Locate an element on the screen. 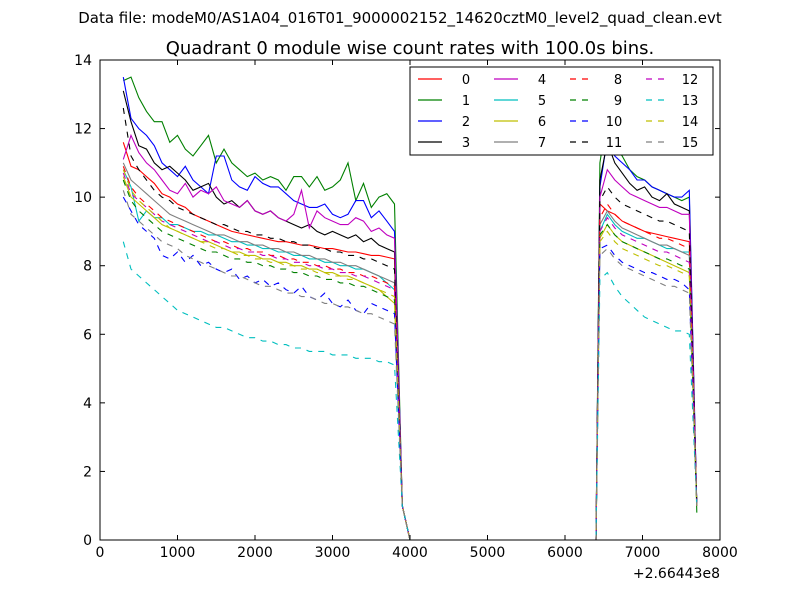  legend-label-12: 12 is located at coordinates (690, 80).